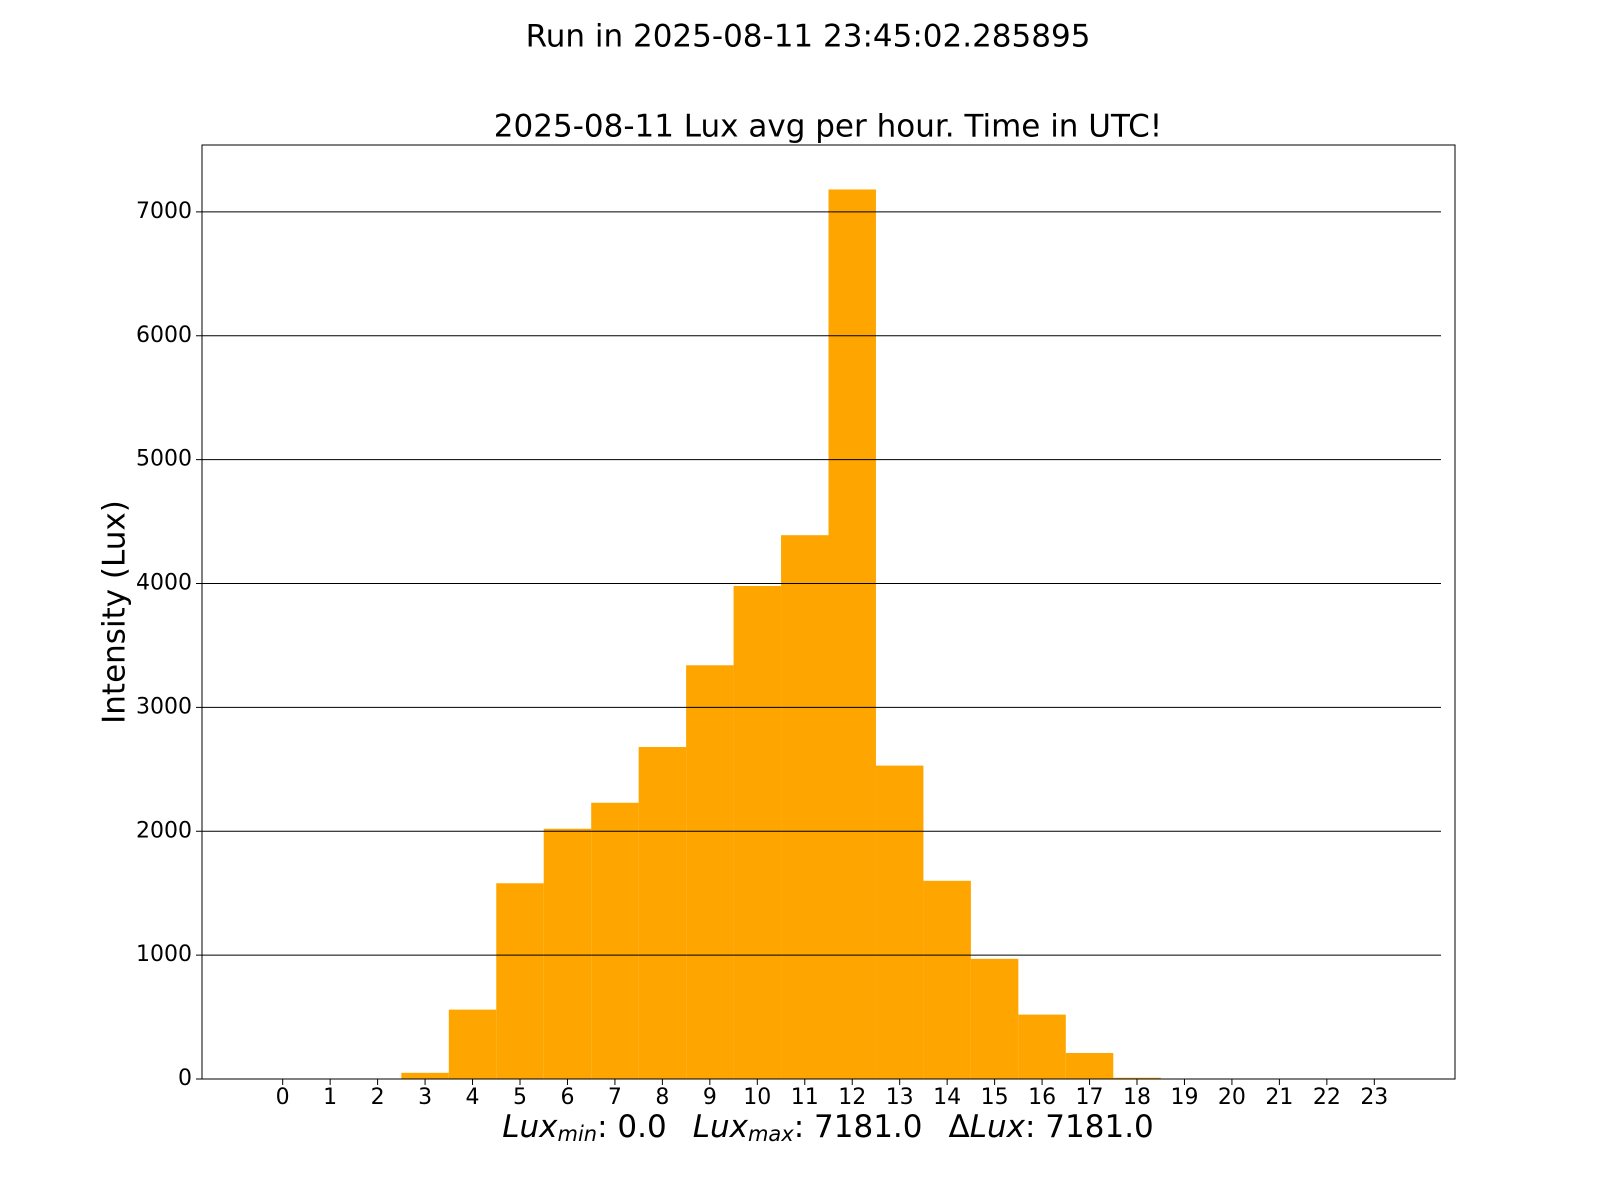 The height and width of the screenshot is (1200, 1600). What do you see at coordinates (1232, 1097) in the screenshot?
I see `x-tick-label: 20` at bounding box center [1232, 1097].